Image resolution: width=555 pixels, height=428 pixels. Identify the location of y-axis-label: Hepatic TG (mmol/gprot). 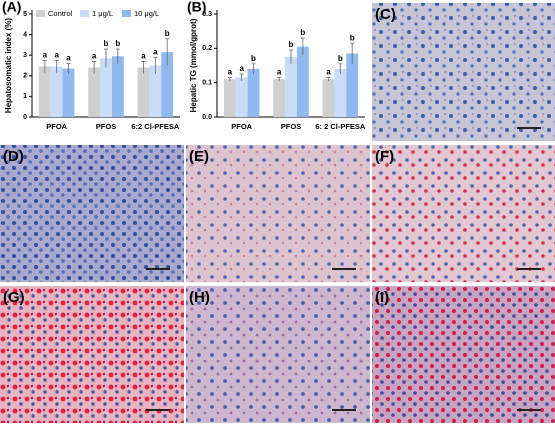
(193, 65).